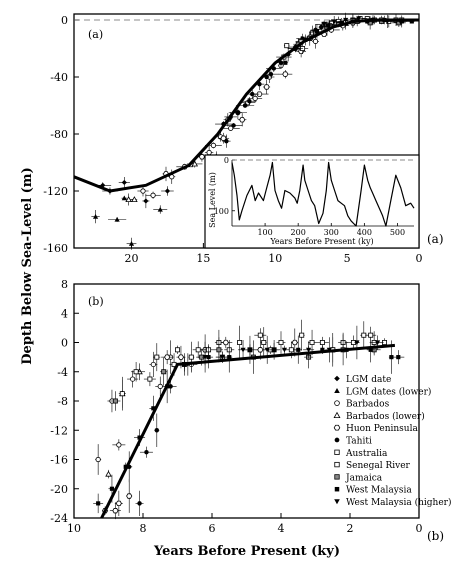 The image size is (459, 576). What do you see at coordinates (379, 491) in the screenshot?
I see `legend-label: West Malaysia` at bounding box center [379, 491].